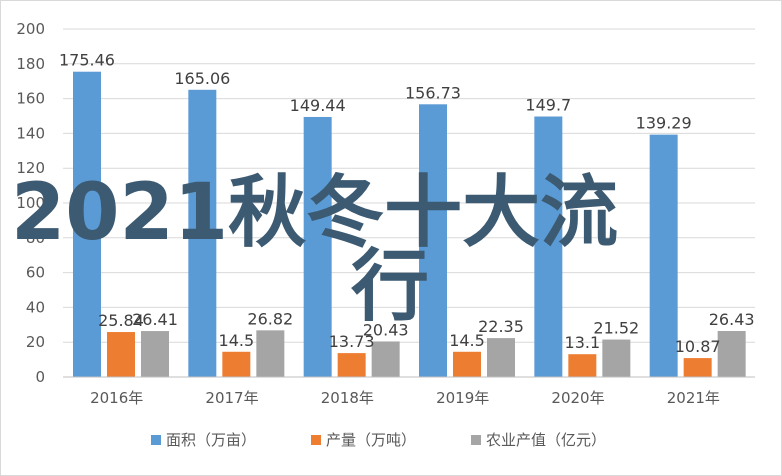 The height and width of the screenshot is (476, 782). I want to click on data-label: 22.35, so click(501, 326).